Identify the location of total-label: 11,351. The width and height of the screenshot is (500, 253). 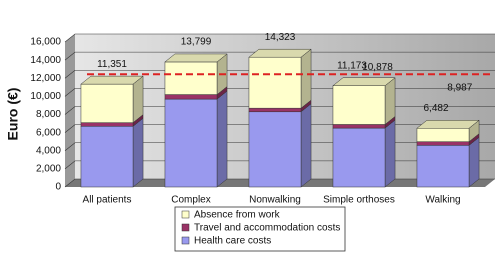
(112, 64).